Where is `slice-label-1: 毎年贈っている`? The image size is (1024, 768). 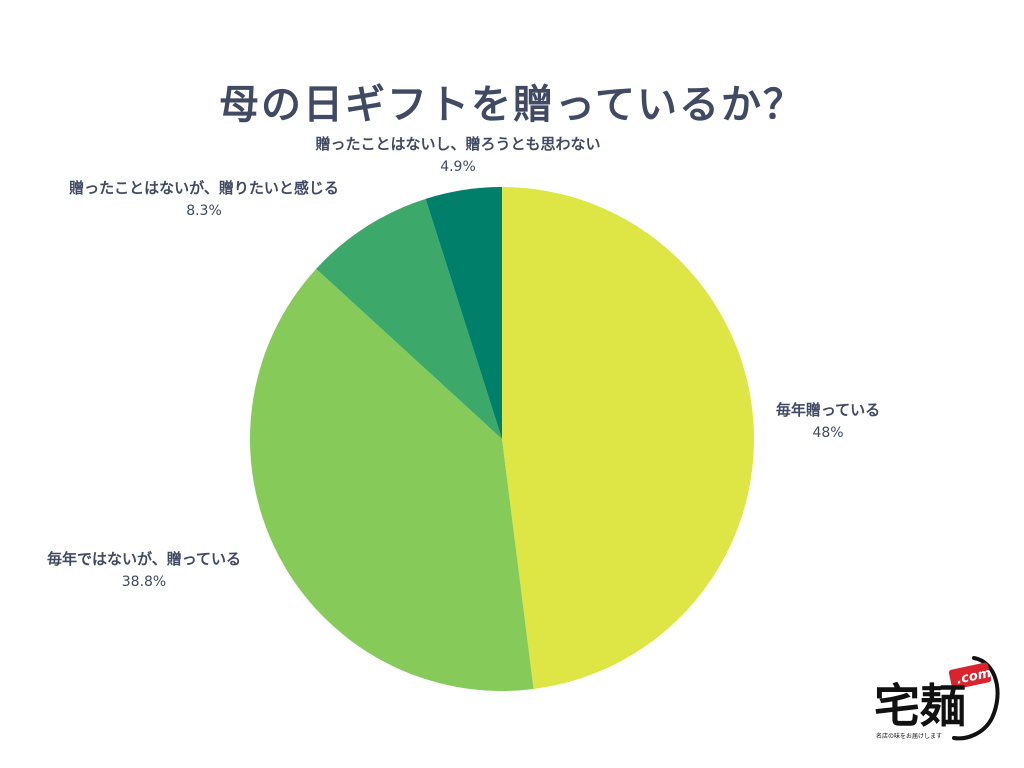
slice-label-1: 毎年贈っている is located at coordinates (828, 410).